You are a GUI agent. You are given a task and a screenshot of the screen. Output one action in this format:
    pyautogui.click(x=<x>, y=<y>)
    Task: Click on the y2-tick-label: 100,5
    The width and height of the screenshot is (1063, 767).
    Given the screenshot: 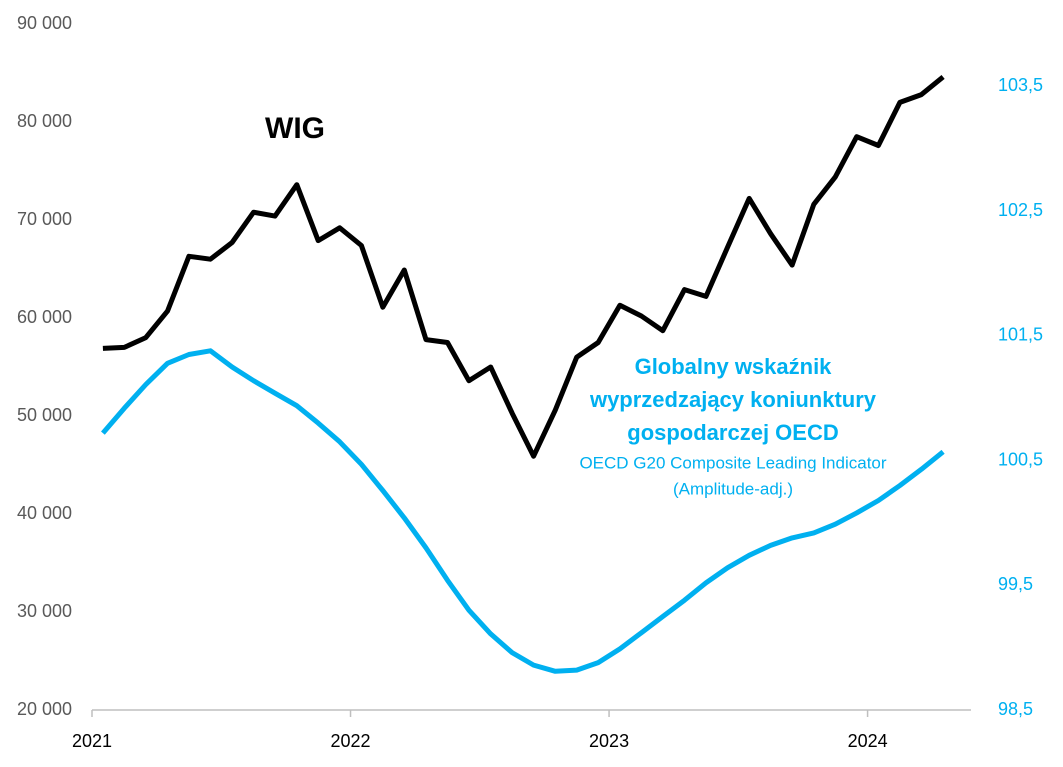 What is the action you would take?
    pyautogui.click(x=1020, y=459)
    